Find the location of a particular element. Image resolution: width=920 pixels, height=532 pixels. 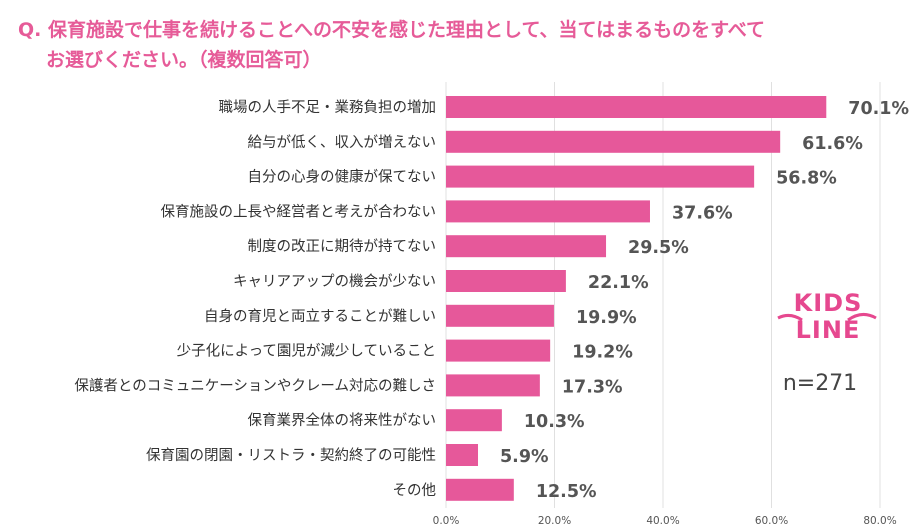

value-label: 37.6% is located at coordinates (702, 213).